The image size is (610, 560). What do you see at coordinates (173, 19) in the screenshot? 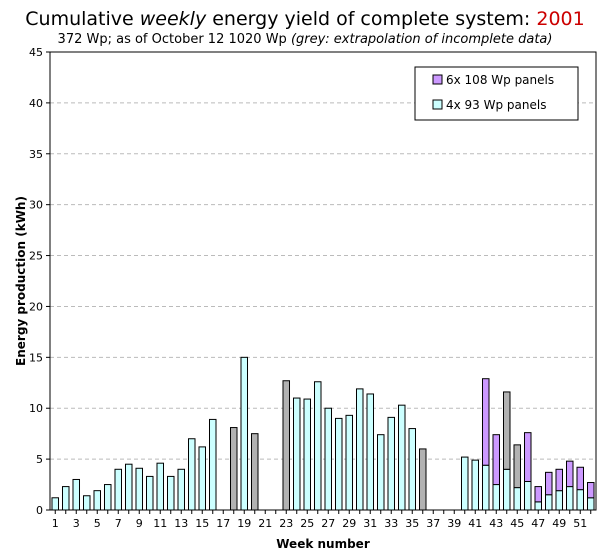
I see `title-emphasis: weekly` at bounding box center [173, 19].